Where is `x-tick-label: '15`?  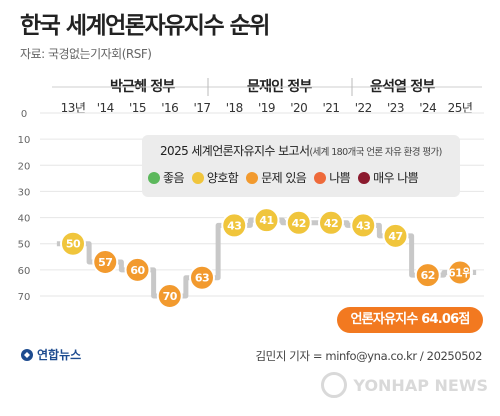
x-tick-label: '15 is located at coordinates (137, 108).